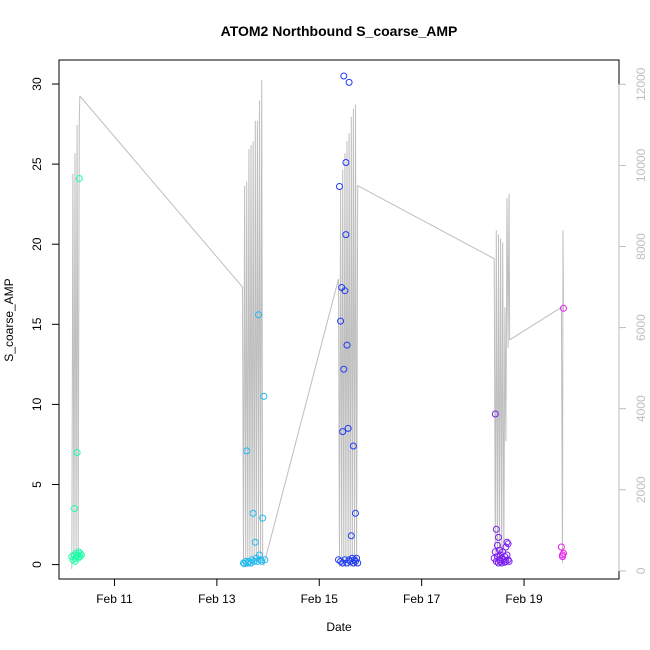  What do you see at coordinates (37, 84) in the screenshot?
I see `y-tick-label: 30` at bounding box center [37, 84].